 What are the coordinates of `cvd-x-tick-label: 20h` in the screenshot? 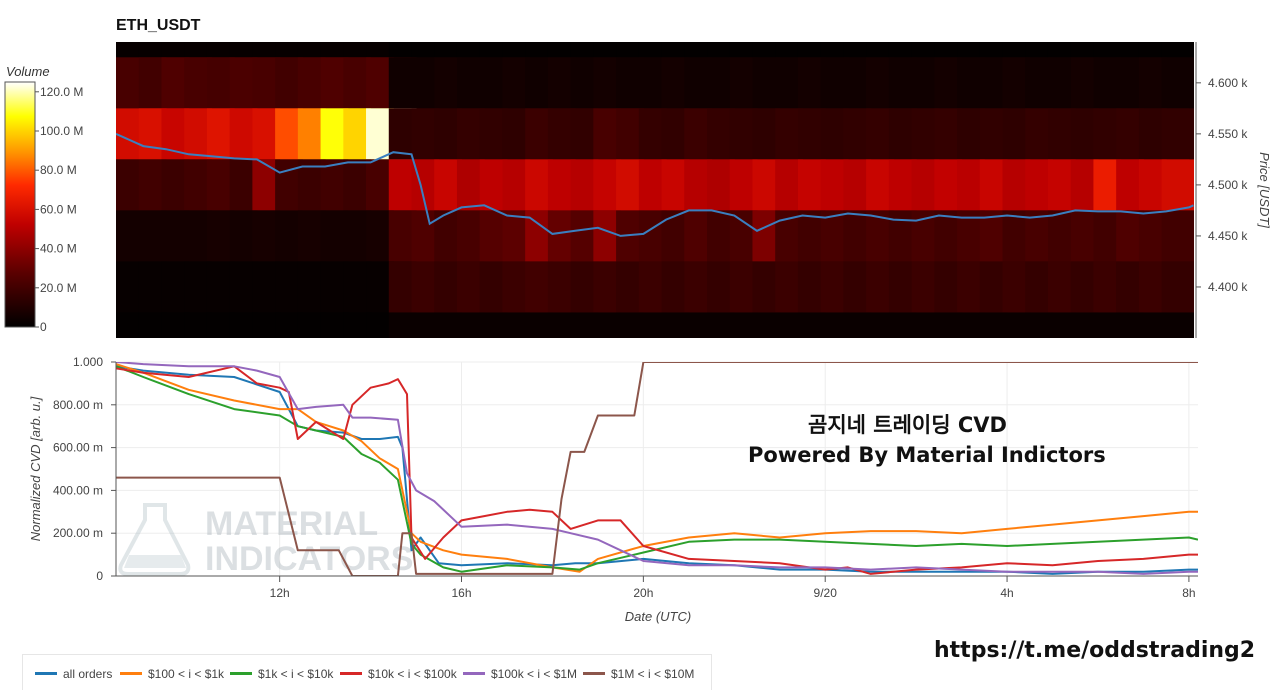 It's located at (643, 593).